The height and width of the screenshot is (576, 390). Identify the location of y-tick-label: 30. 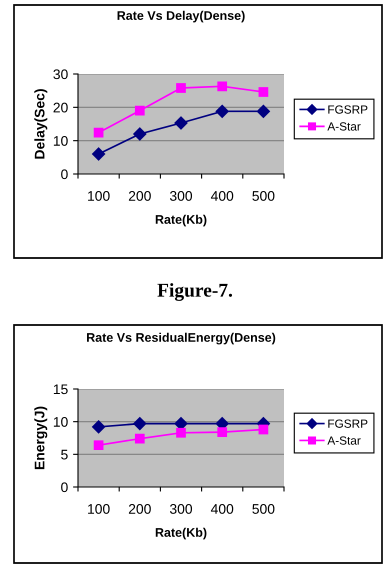
(60, 74).